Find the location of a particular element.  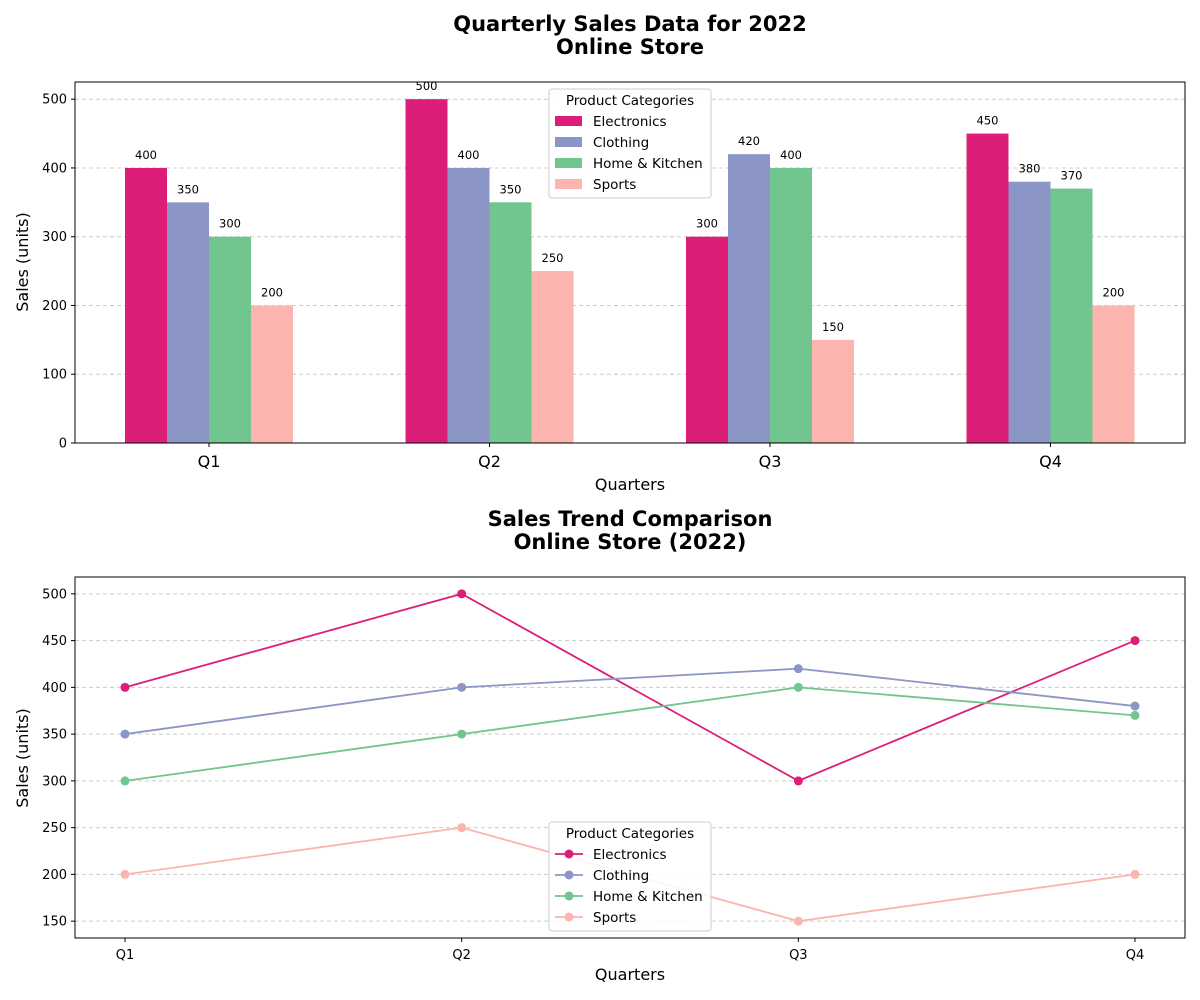

bar-data-label: 150 is located at coordinates (833, 327).